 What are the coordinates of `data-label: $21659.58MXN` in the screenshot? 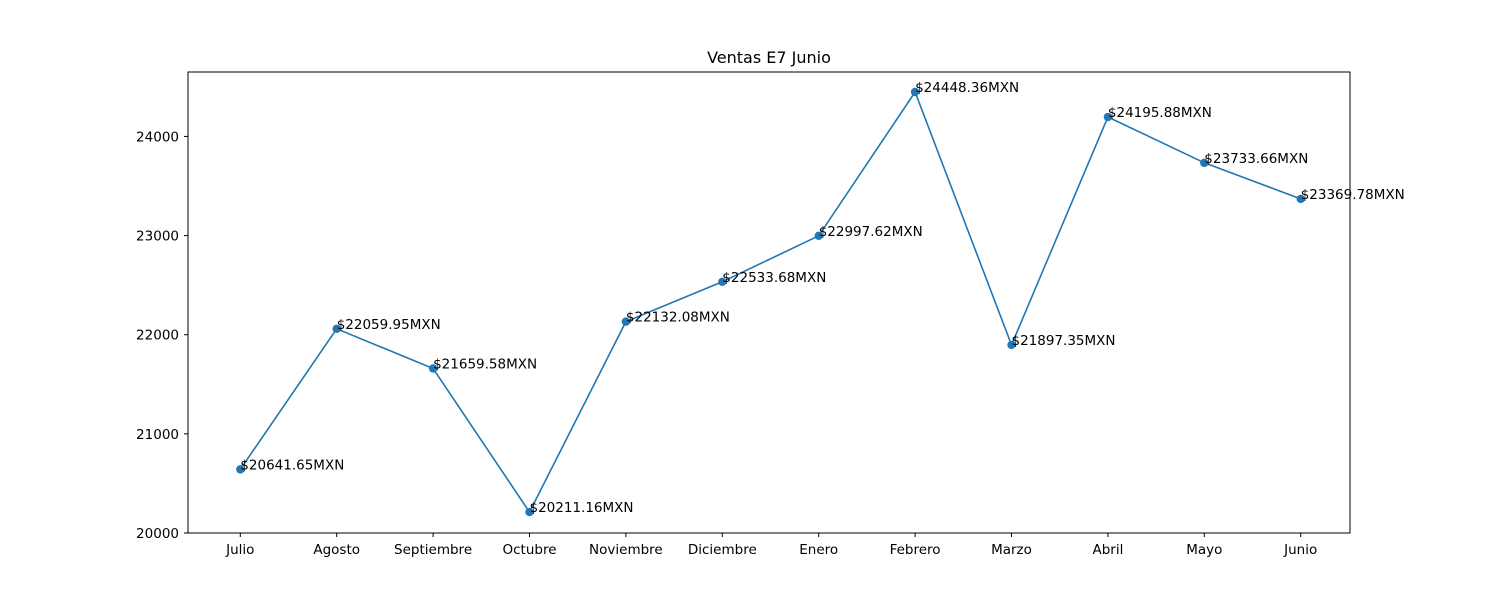 It's located at (485, 364).